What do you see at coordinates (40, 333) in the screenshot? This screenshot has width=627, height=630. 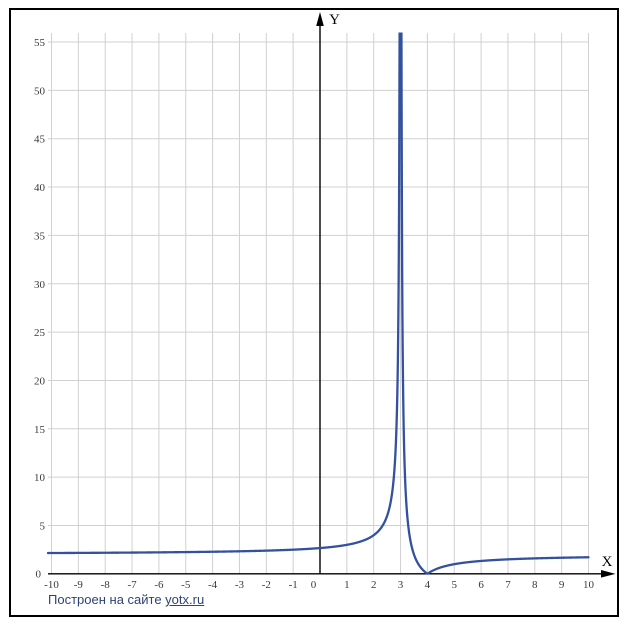 I see `y-tick-label: 25` at bounding box center [40, 333].